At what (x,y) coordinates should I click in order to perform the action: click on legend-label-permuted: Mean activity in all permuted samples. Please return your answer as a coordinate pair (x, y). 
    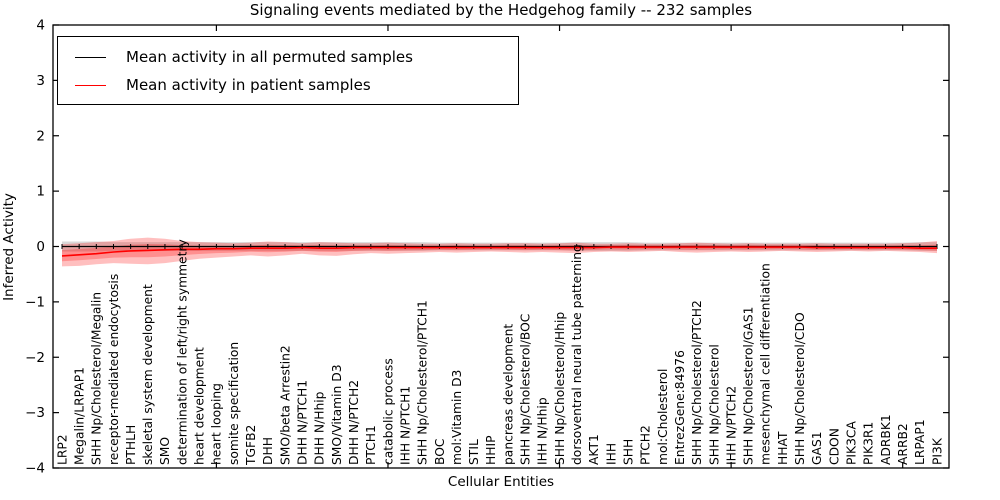
    Looking at the image, I should click on (269, 57).